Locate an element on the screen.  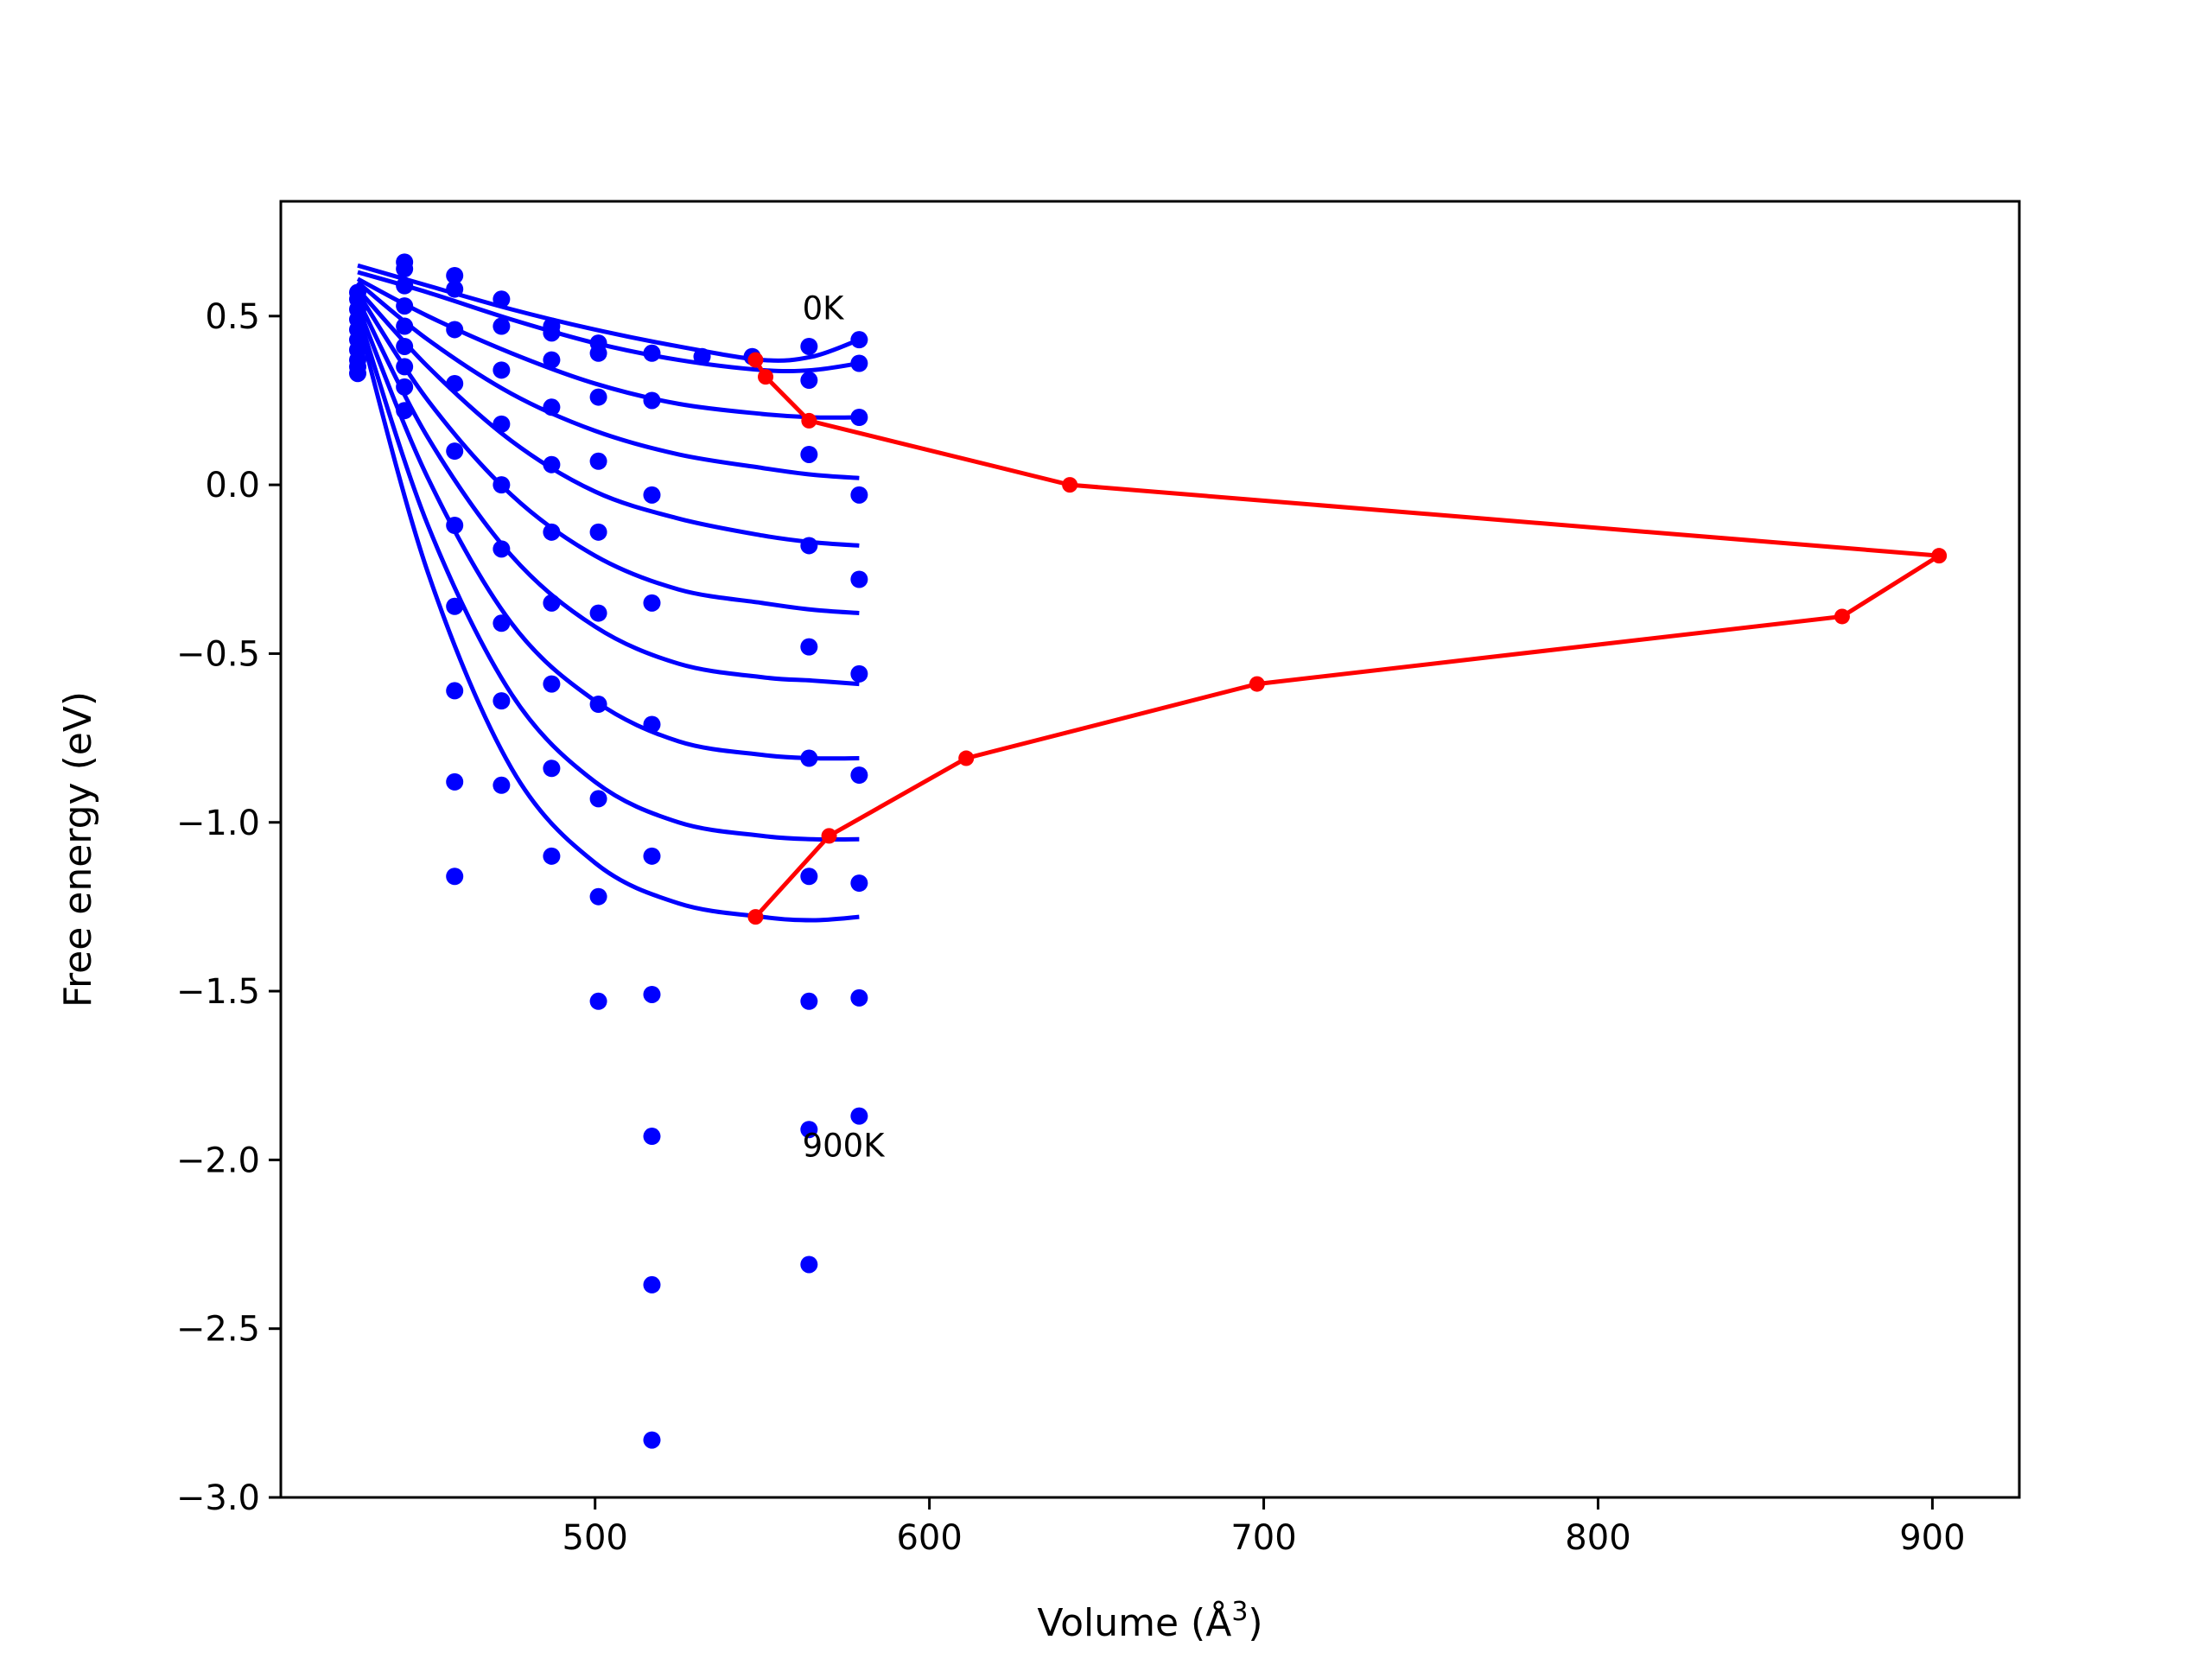
y-tick-label: 0.5 is located at coordinates (232, 317).